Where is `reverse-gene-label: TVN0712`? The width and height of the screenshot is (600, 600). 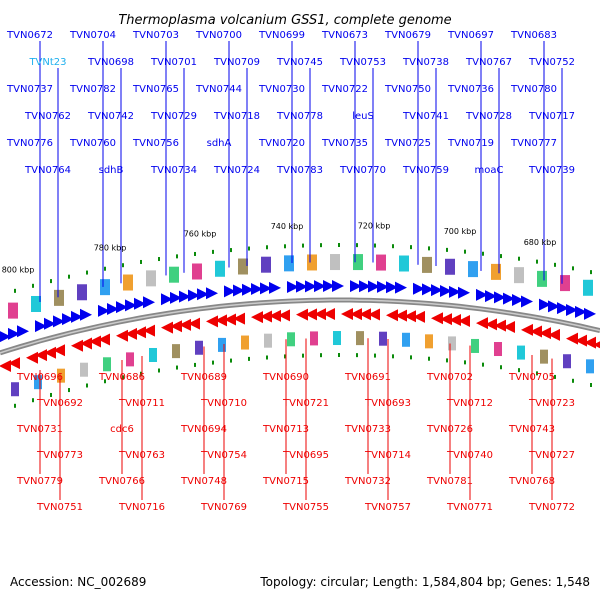
reverse-gene-label: TVN0712 is located at coordinates (469, 403).